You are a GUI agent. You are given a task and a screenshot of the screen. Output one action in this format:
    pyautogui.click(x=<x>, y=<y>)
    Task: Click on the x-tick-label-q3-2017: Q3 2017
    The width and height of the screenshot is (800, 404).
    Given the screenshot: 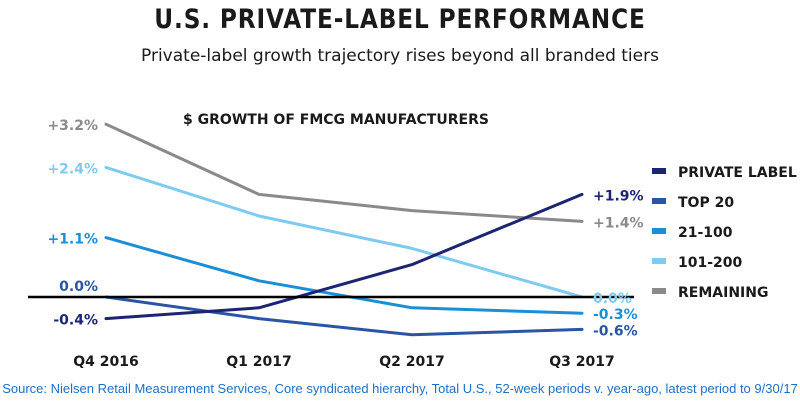 What is the action you would take?
    pyautogui.click(x=581, y=362)
    